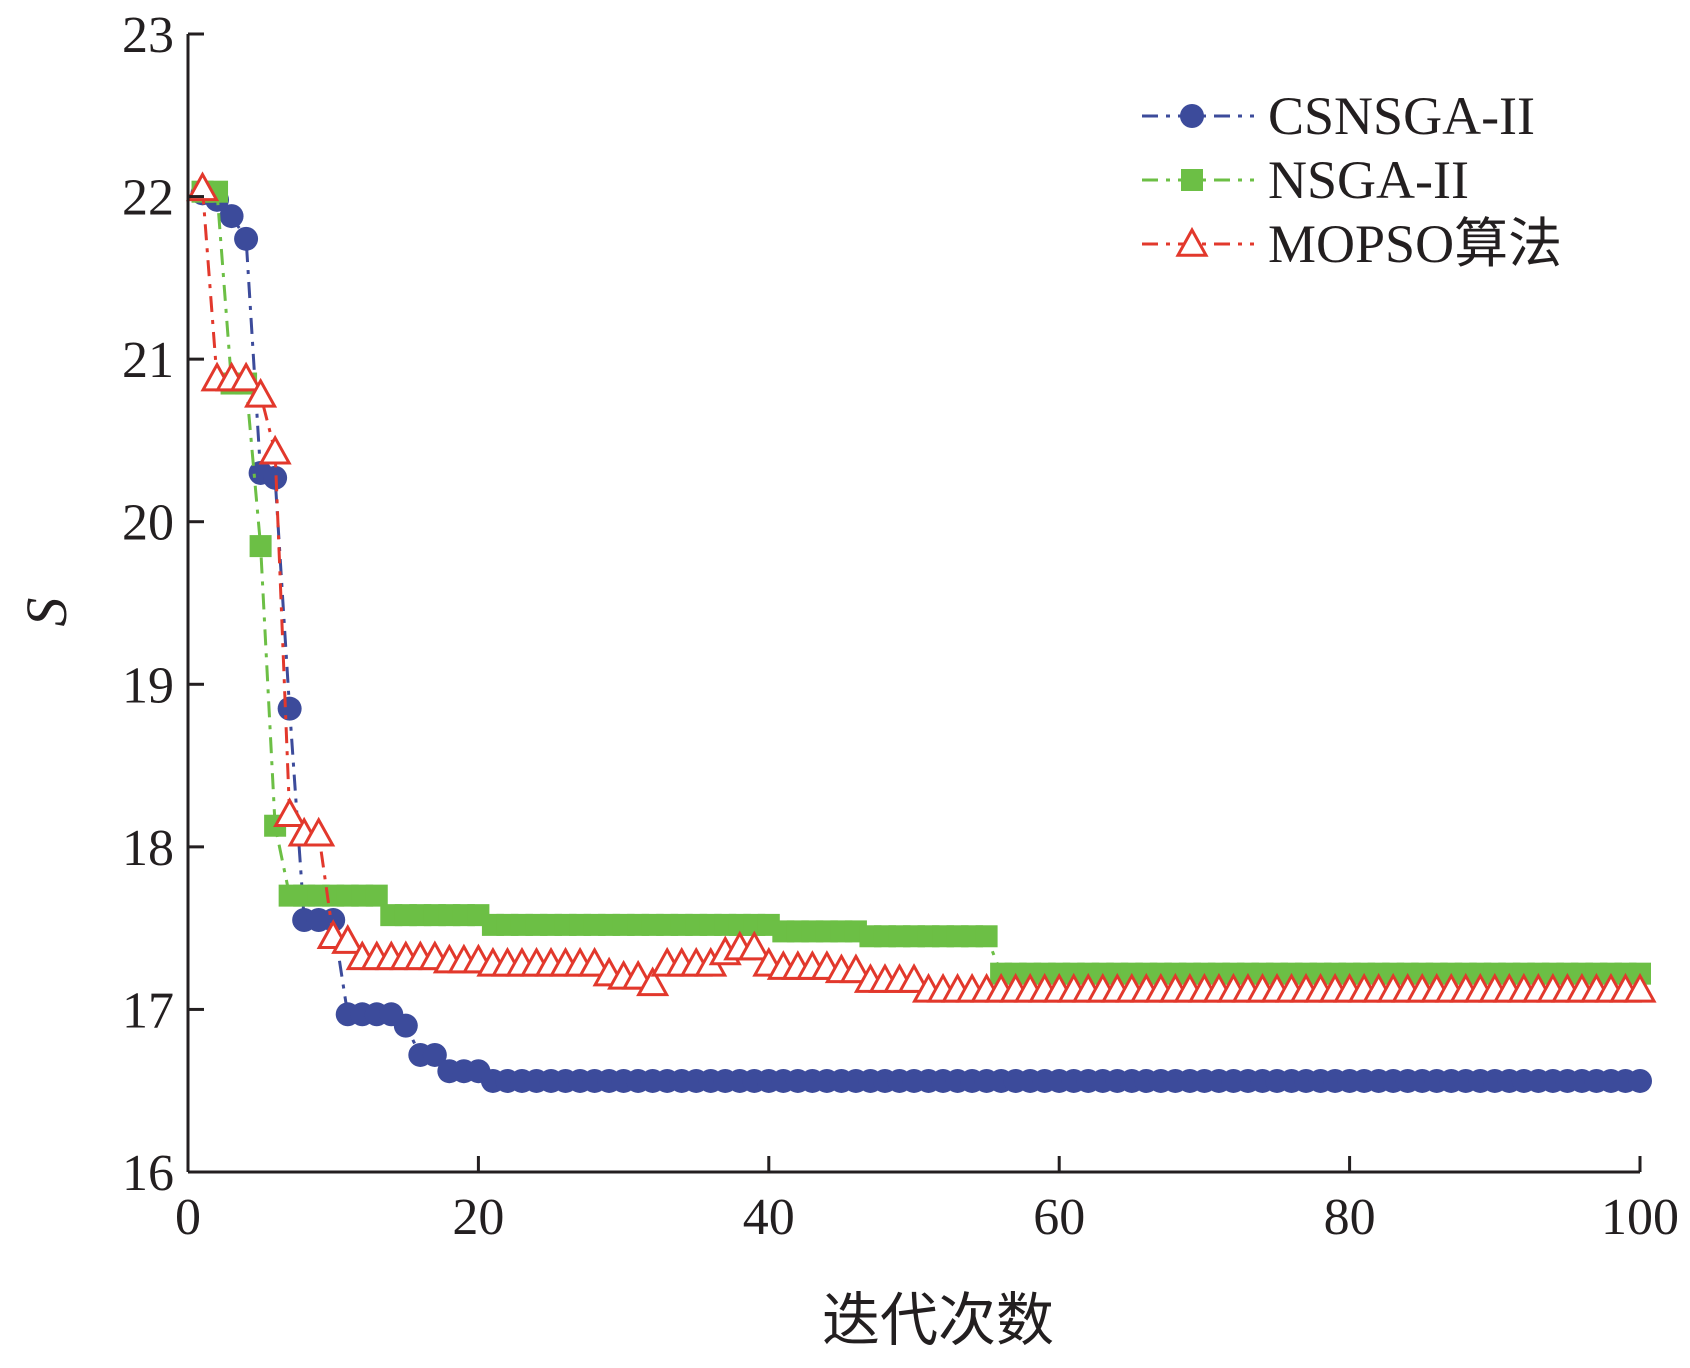  Describe the element at coordinates (769, 1217) in the screenshot. I see `x-tick-label: 40` at that location.